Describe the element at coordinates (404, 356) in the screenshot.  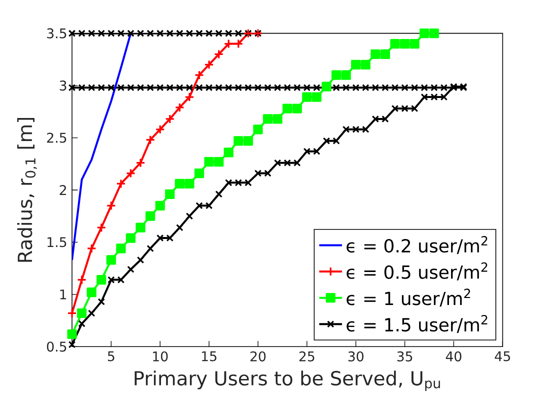
I see `x-tick-label: 35` at that location.